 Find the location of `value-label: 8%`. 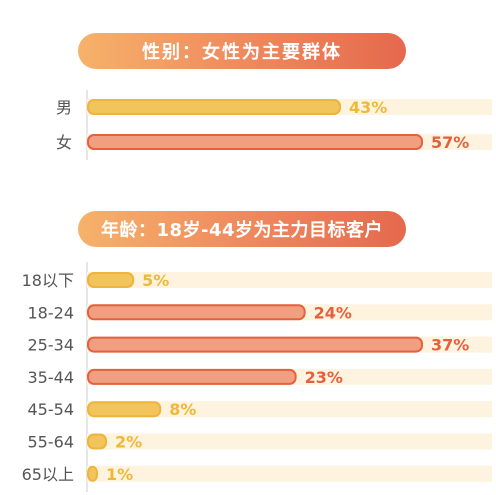

value-label: 8% is located at coordinates (182, 409).